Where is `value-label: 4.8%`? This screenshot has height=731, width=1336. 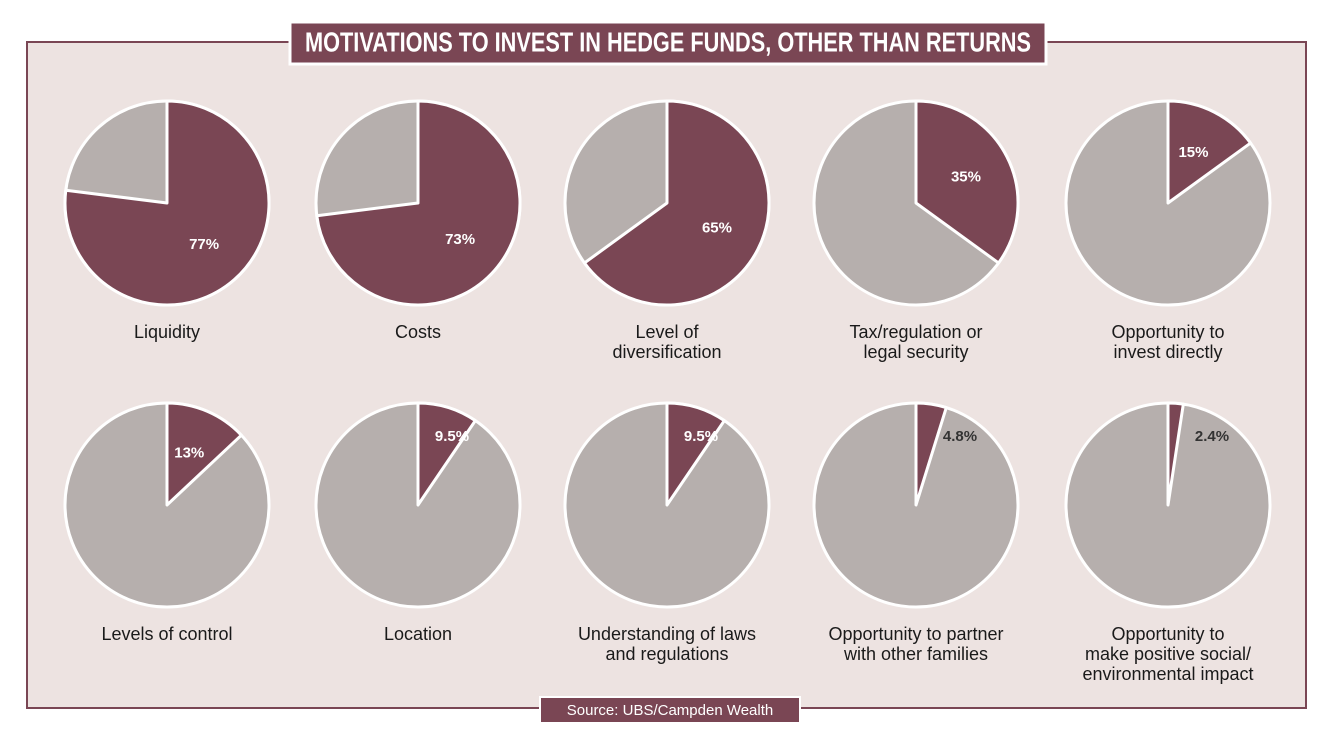
value-label: 4.8% is located at coordinates (960, 436).